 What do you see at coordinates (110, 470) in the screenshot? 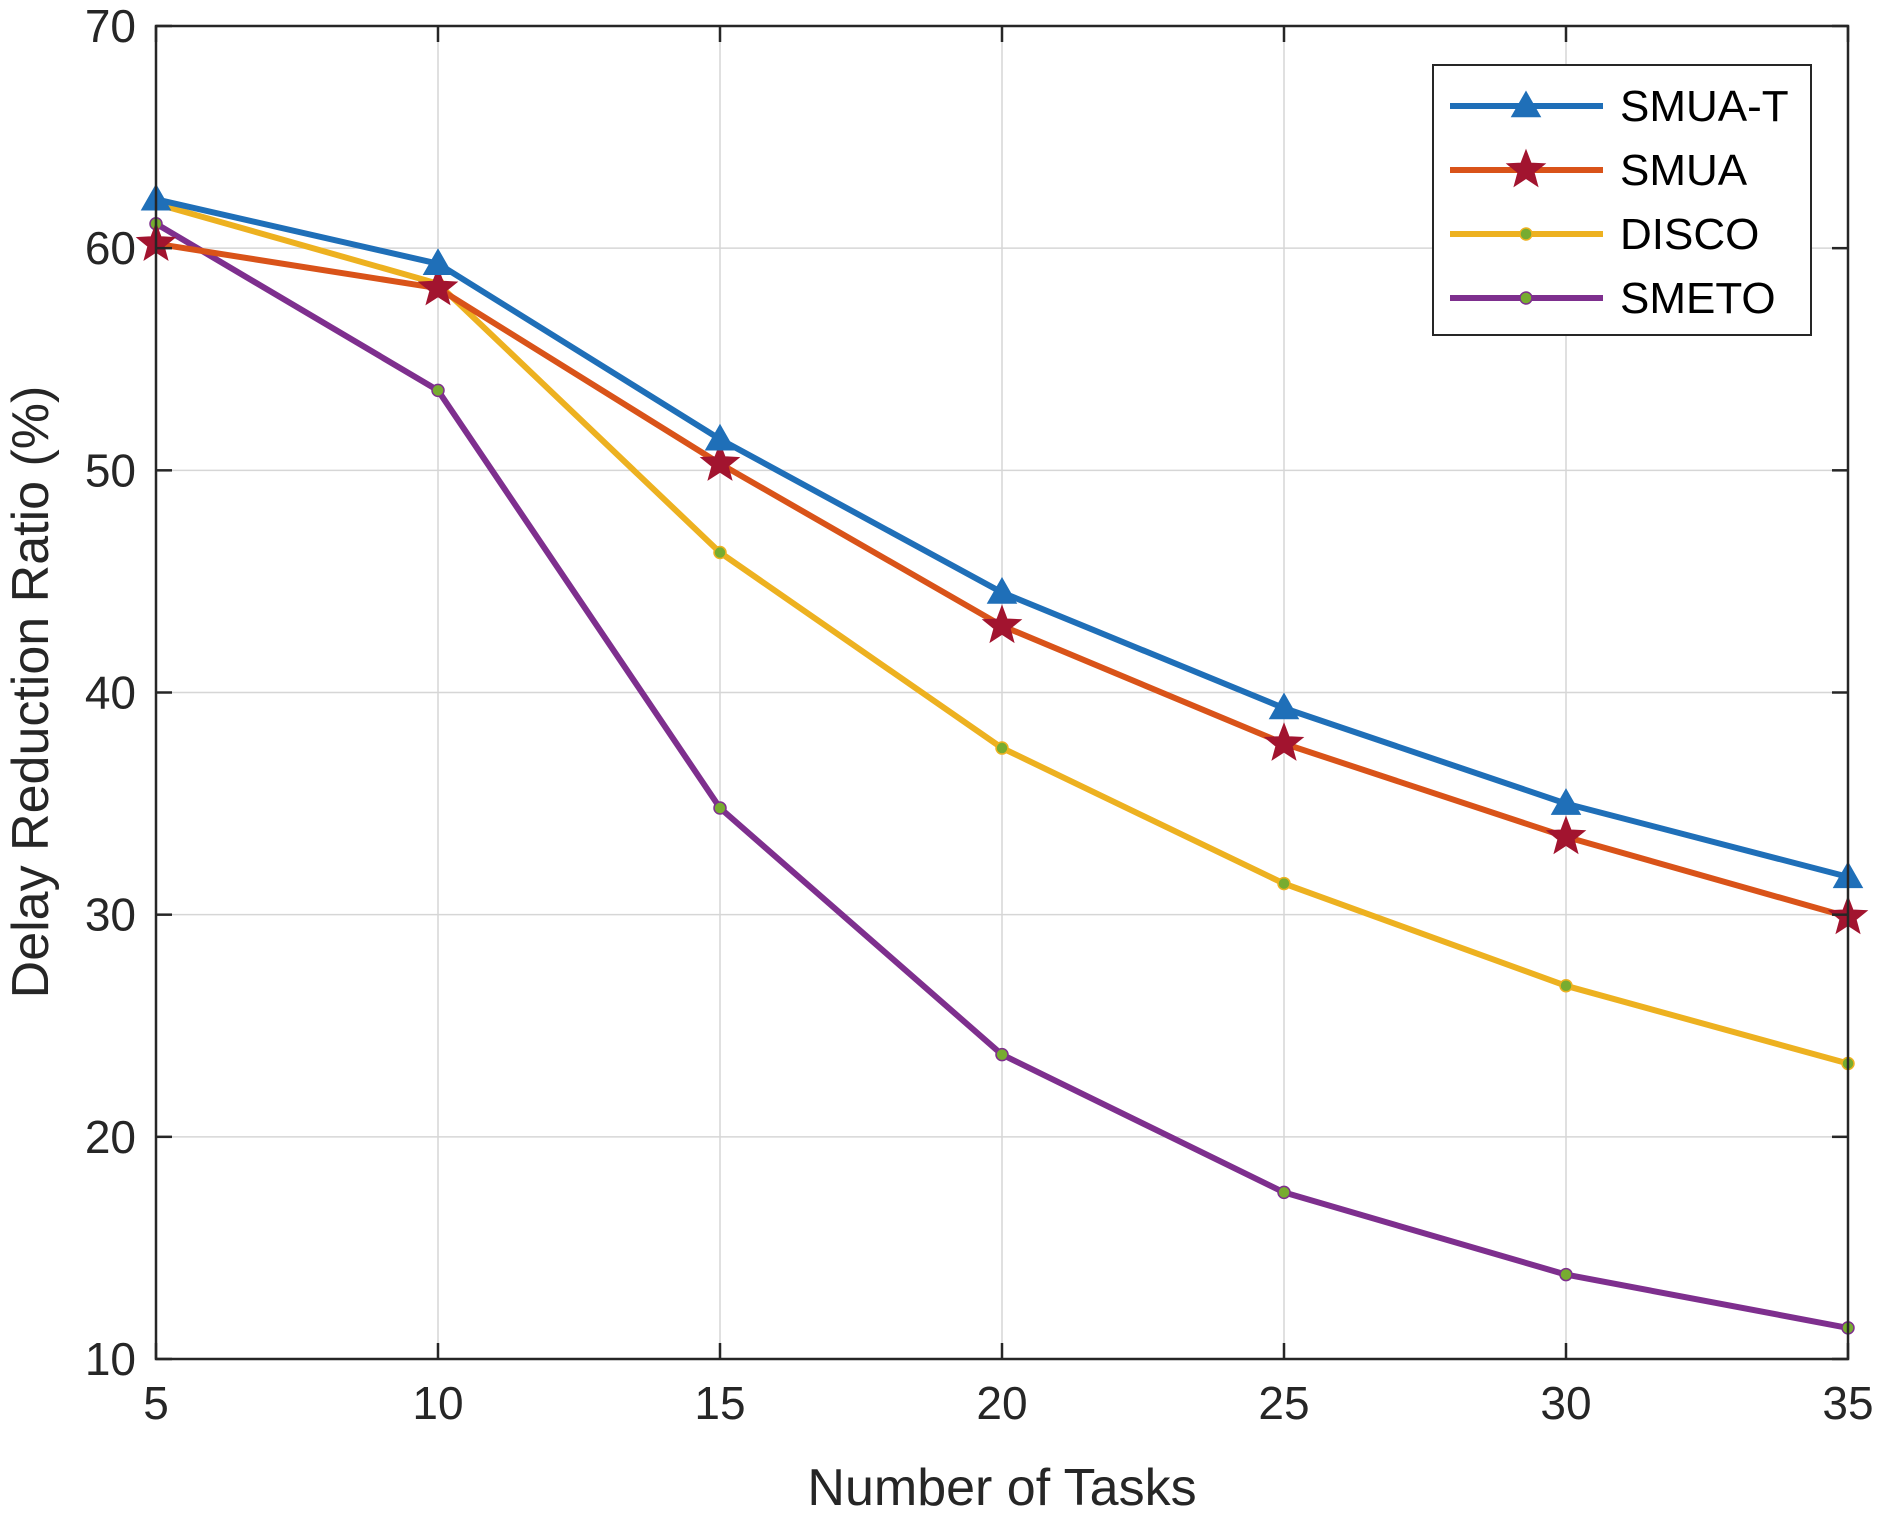
I see `y-tick-label: 50` at bounding box center [110, 470].